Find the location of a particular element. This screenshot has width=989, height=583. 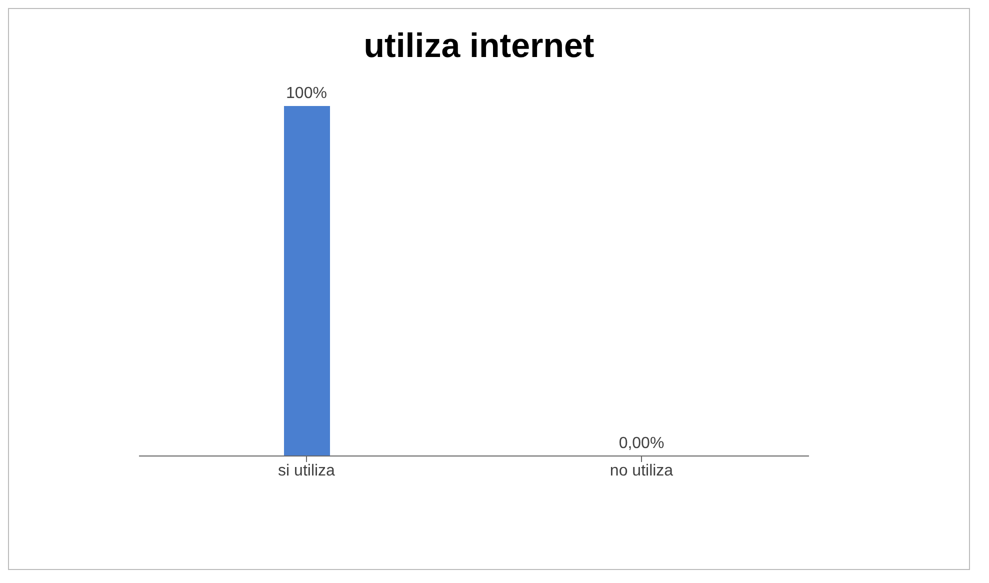

x-tick-label: si utiliza is located at coordinates (307, 471).